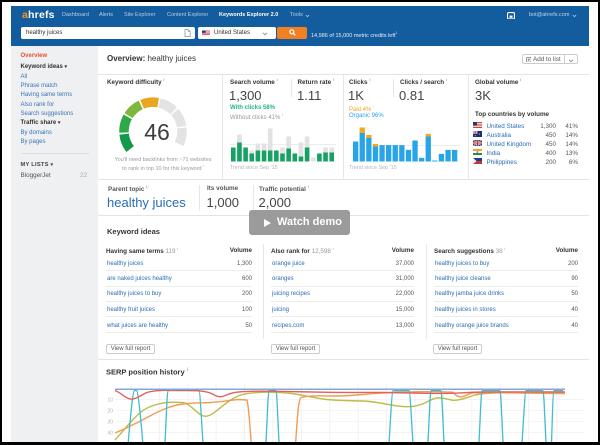 The height and width of the screenshot is (445, 600). Describe the element at coordinates (110, 423) in the screenshot. I see `svg-text: 30` at that location.